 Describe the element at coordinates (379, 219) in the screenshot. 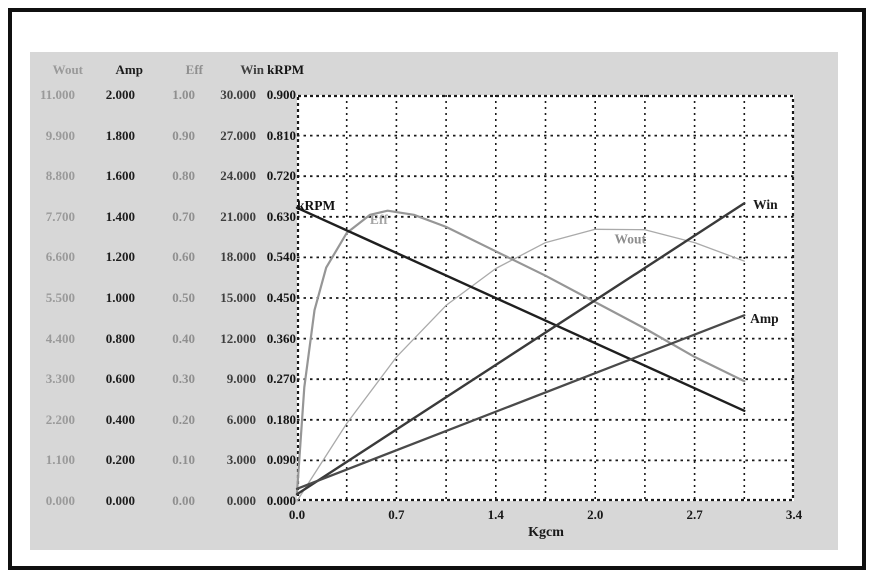

I see `curve-label-eff: Eff` at that location.